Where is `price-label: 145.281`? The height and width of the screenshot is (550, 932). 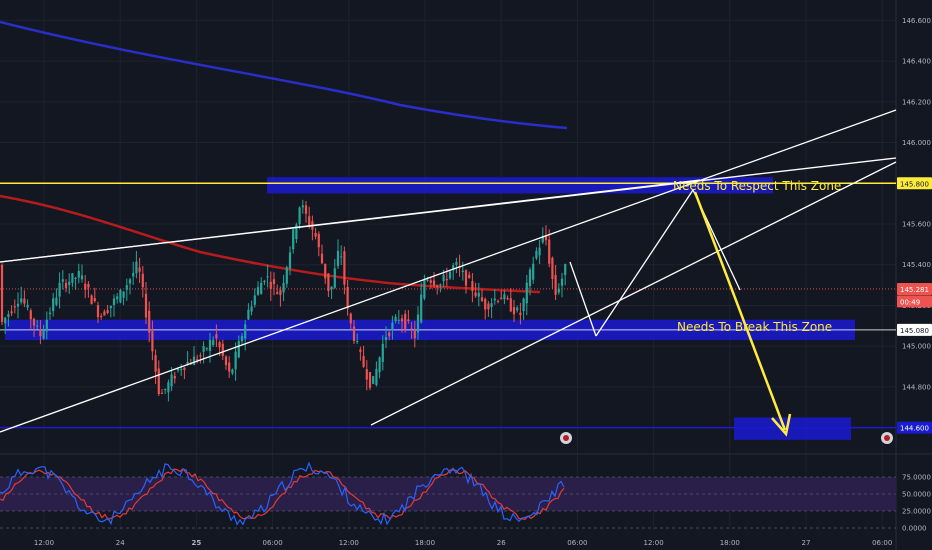 price-label: 145.281 is located at coordinates (914, 290).